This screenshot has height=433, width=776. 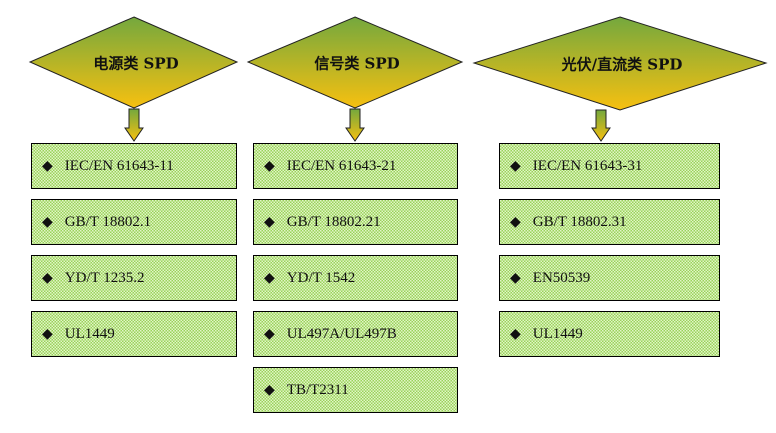 I want to click on standard-box-pv: ◆ GB/T 18802.31, so click(x=609, y=222).